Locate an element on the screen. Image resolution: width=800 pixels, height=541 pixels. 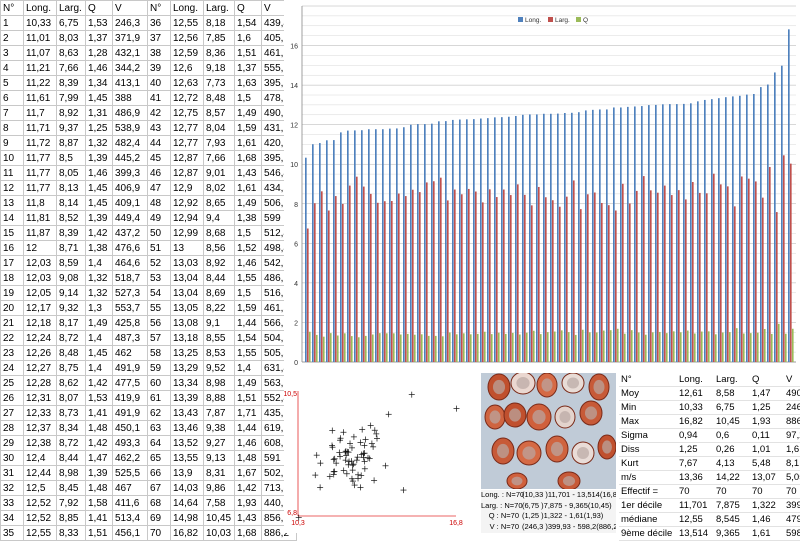
table-cell: 70 is located at coordinates (159, 533).